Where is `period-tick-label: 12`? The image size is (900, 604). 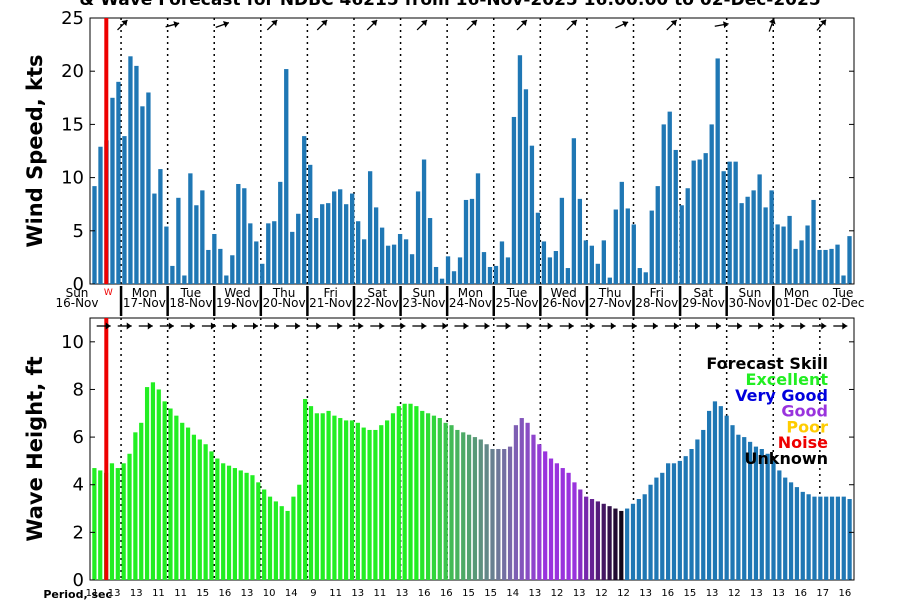
period-tick-label: 12 is located at coordinates (734, 593).